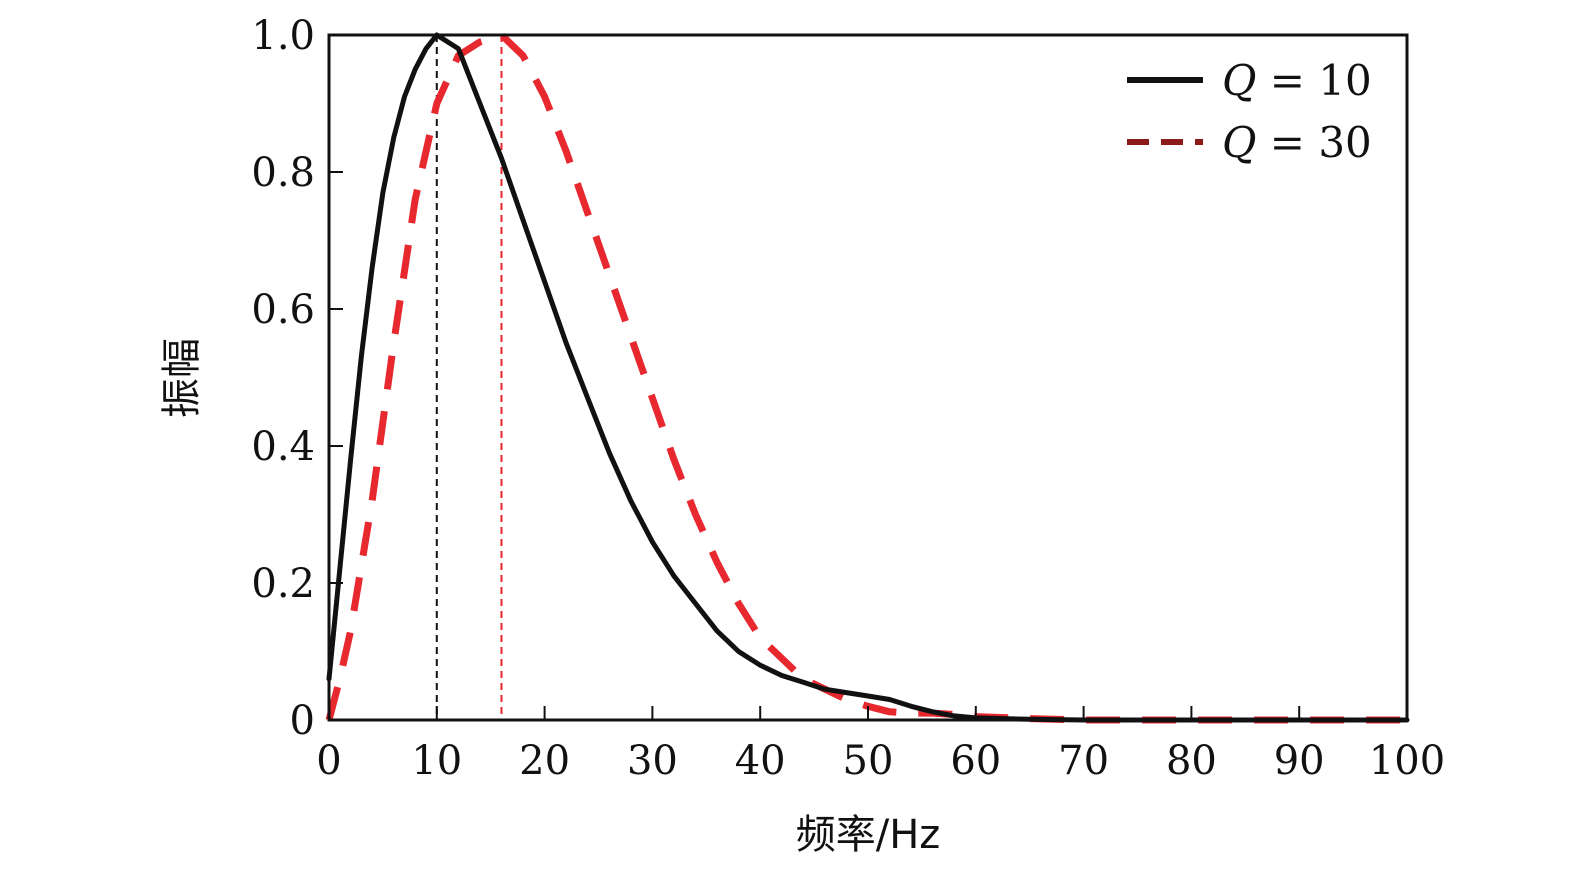 The height and width of the screenshot is (876, 1575). Describe the element at coordinates (283, 310) in the screenshot. I see `y-tick-label-0.6: 0.6` at that location.